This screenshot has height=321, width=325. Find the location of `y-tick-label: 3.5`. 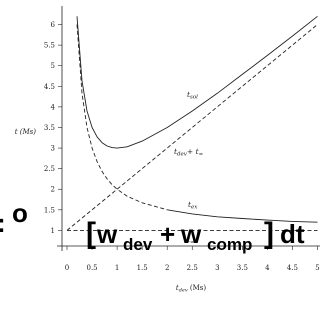

y-tick-label: 3.5 is located at coordinates (49, 128).